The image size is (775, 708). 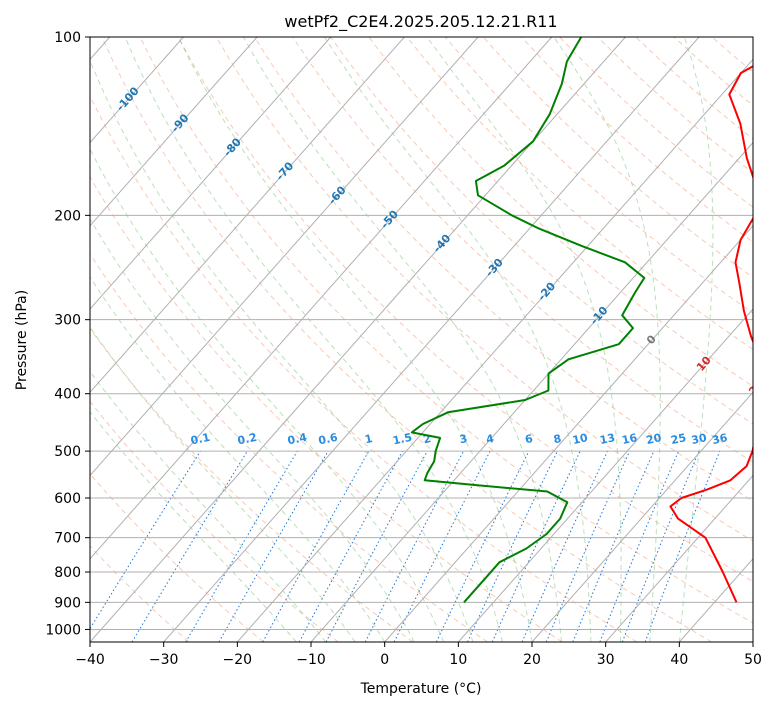 I want to click on y-tick-label: 1000, so click(x=63, y=630).